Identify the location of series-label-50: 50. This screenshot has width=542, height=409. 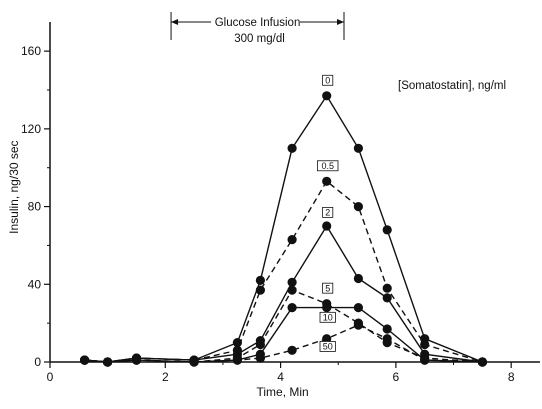
(328, 347).